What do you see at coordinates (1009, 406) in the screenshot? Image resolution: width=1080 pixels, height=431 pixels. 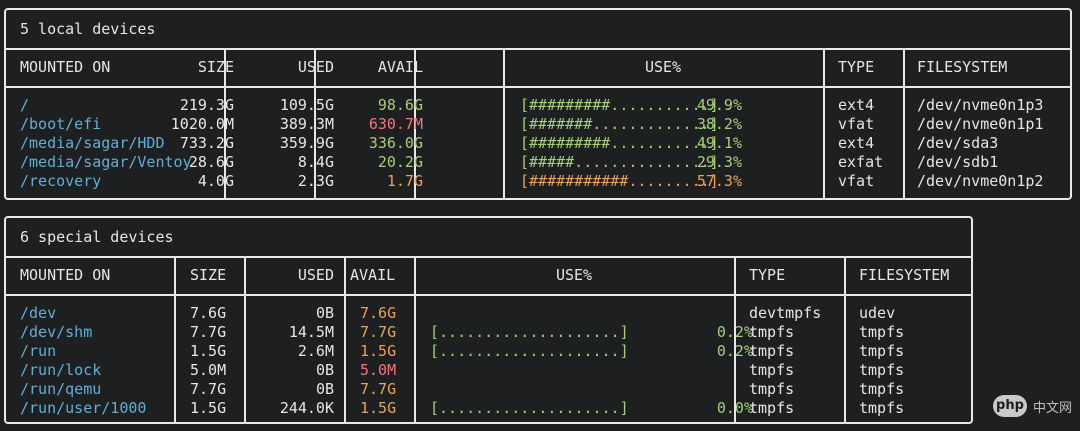 I see `php-logo: php` at bounding box center [1009, 406].